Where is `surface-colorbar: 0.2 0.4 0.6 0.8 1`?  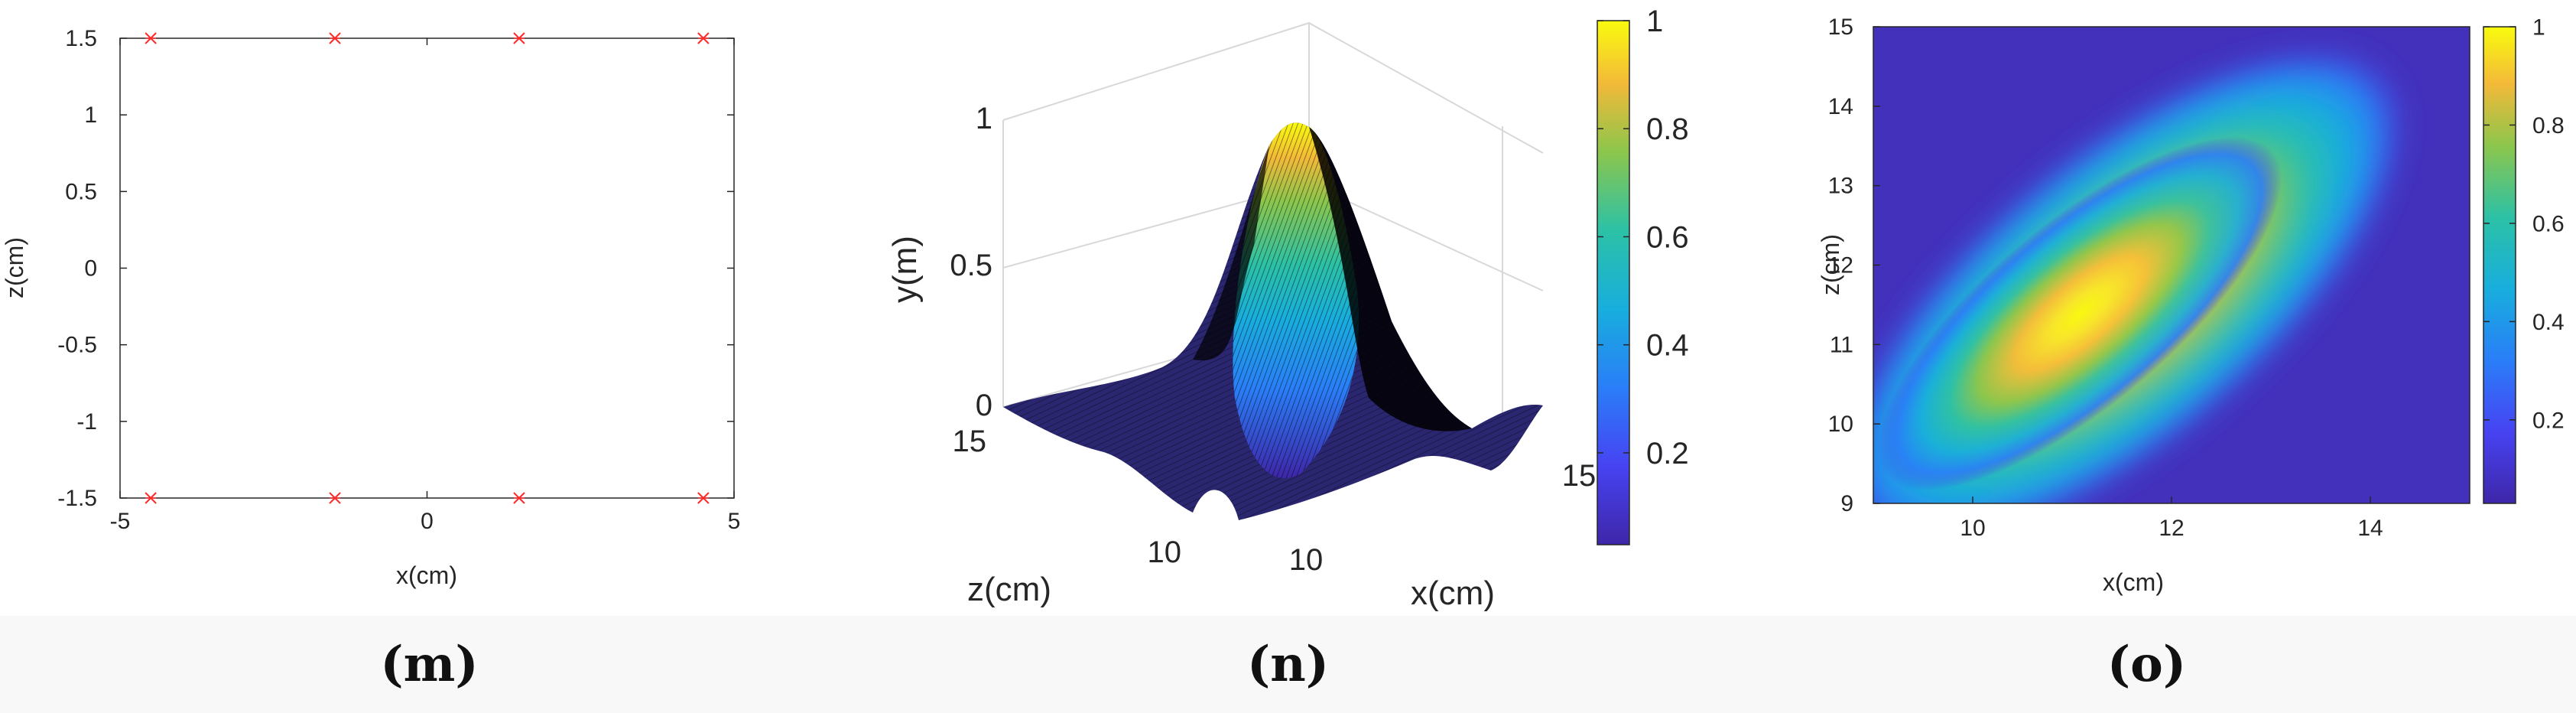 surface-colorbar: 0.2 0.4 0.6 0.8 1 is located at coordinates (1643, 275).